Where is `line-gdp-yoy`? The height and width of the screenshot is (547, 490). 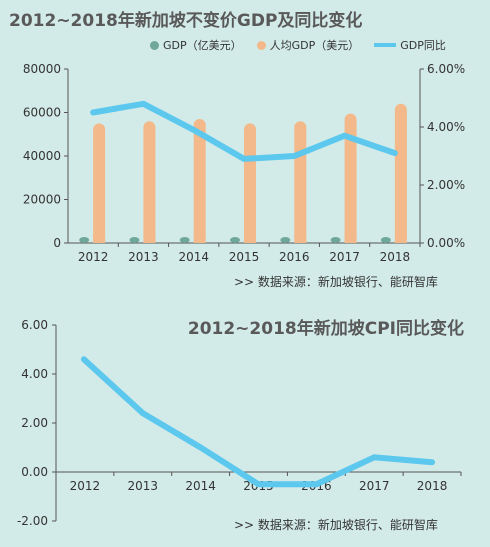
line-gdp-yoy is located at coordinates (244, 131).